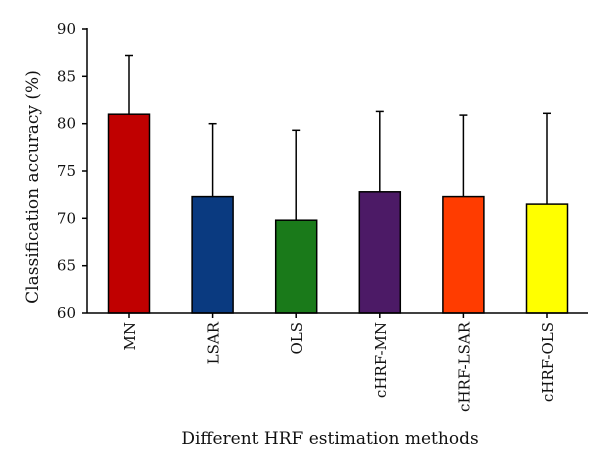 The image size is (600, 475). I want to click on y-ticks-group: 60 65 70 75 80 85 90, so click(72, 171).